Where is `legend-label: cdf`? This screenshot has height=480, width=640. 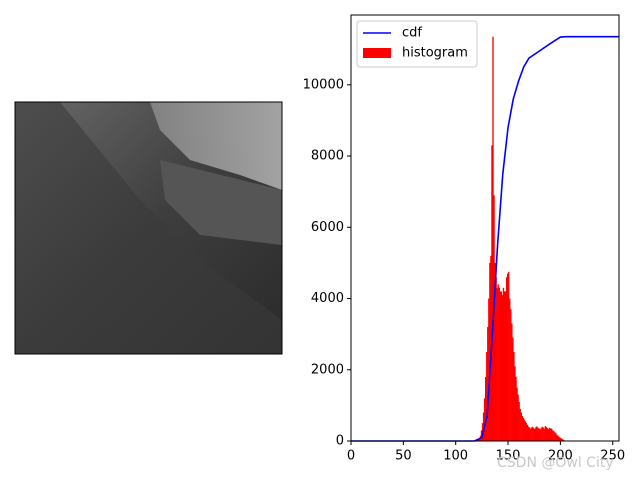
legend-label: cdf is located at coordinates (412, 33).